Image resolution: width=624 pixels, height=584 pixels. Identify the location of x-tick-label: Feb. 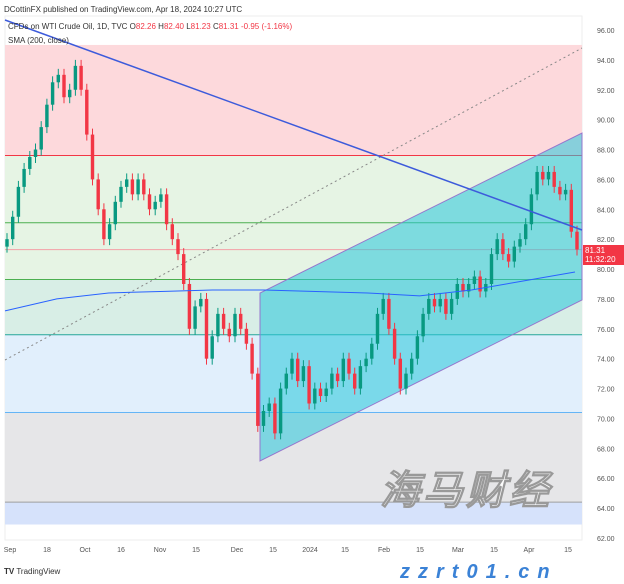
(384, 550).